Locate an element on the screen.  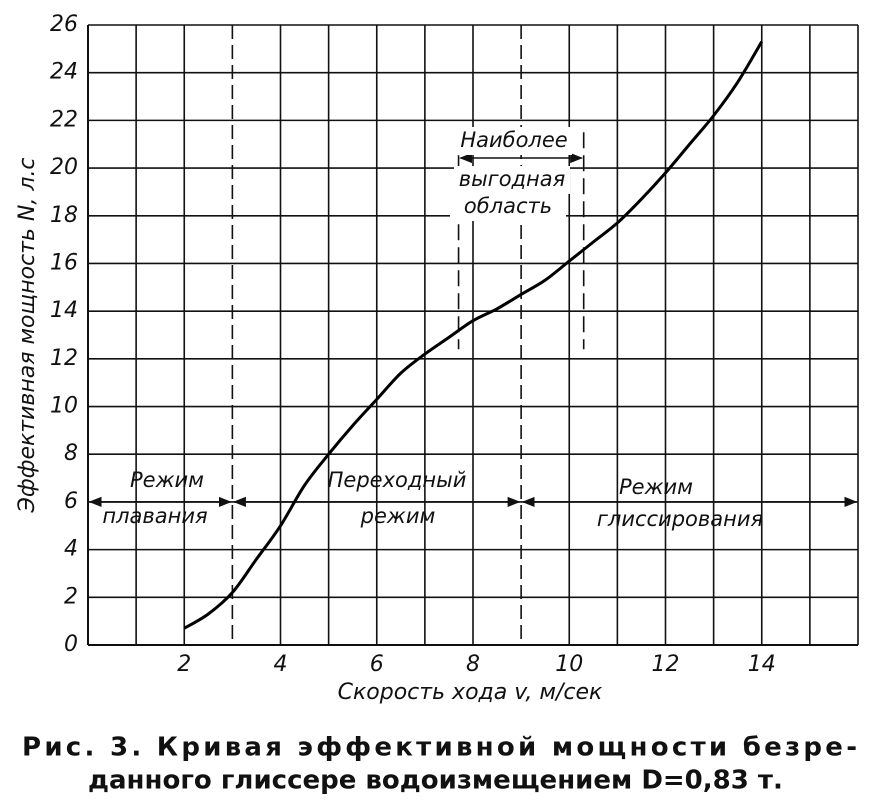
x-tick-label: 2 is located at coordinates (184, 664).